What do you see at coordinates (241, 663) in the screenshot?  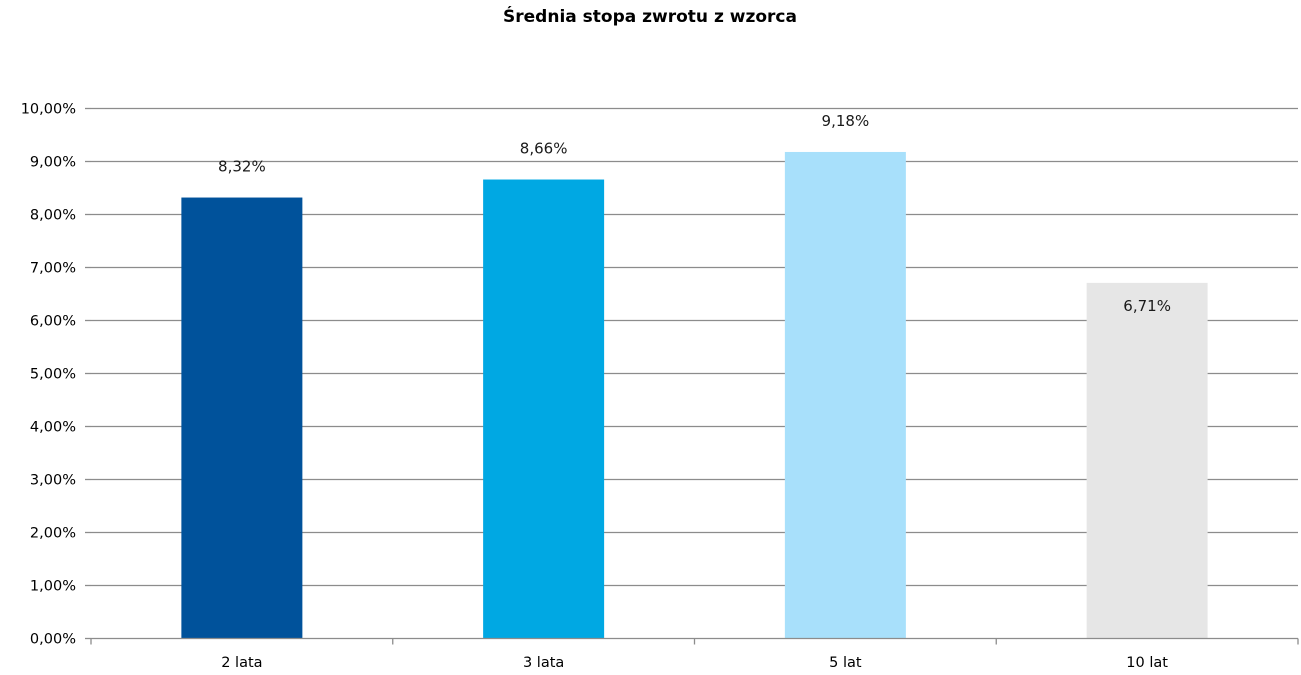 I see `x-tick-label: 2 lata` at bounding box center [241, 663].